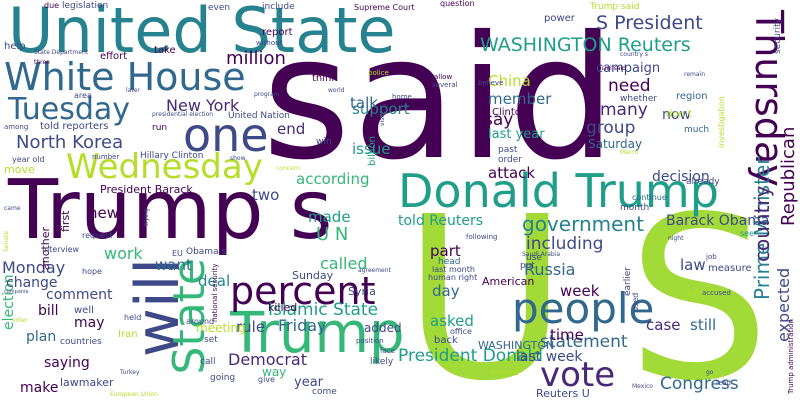  What do you see at coordinates (510, 112) in the screenshot?
I see `word-clinton: Clinton` at bounding box center [510, 112].